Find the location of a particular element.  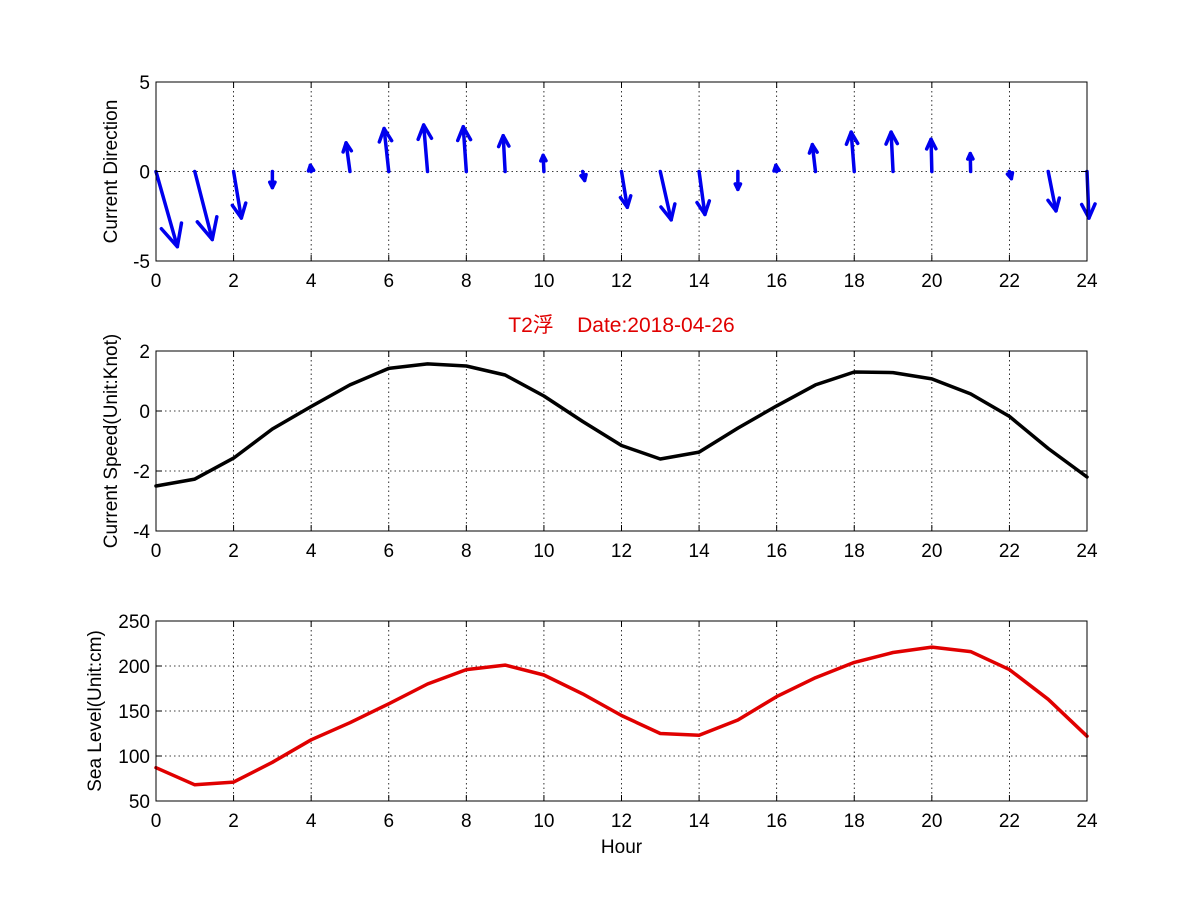

figure-title: T2浮 Date:2018-04-26 is located at coordinates (621, 325).